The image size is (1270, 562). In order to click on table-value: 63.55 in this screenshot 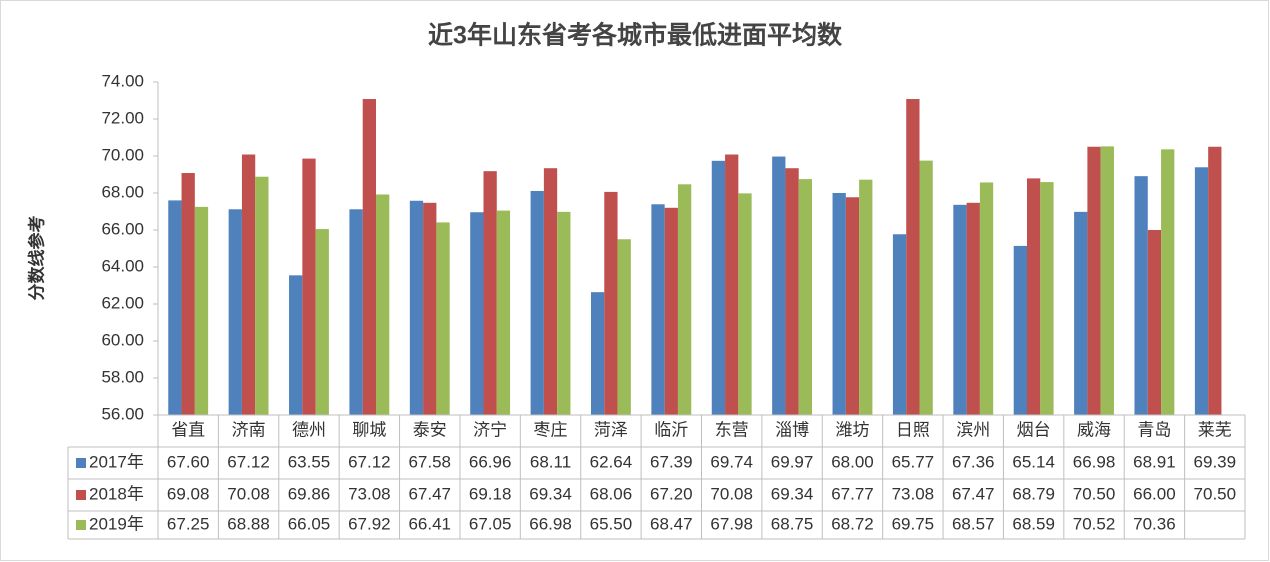, I will do `click(309, 461)`.